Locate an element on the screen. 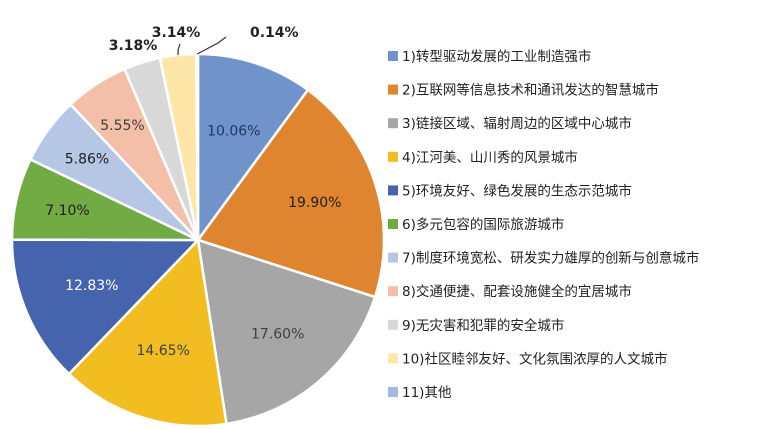  pie-value-label-8: 5.55% is located at coordinates (122, 126).